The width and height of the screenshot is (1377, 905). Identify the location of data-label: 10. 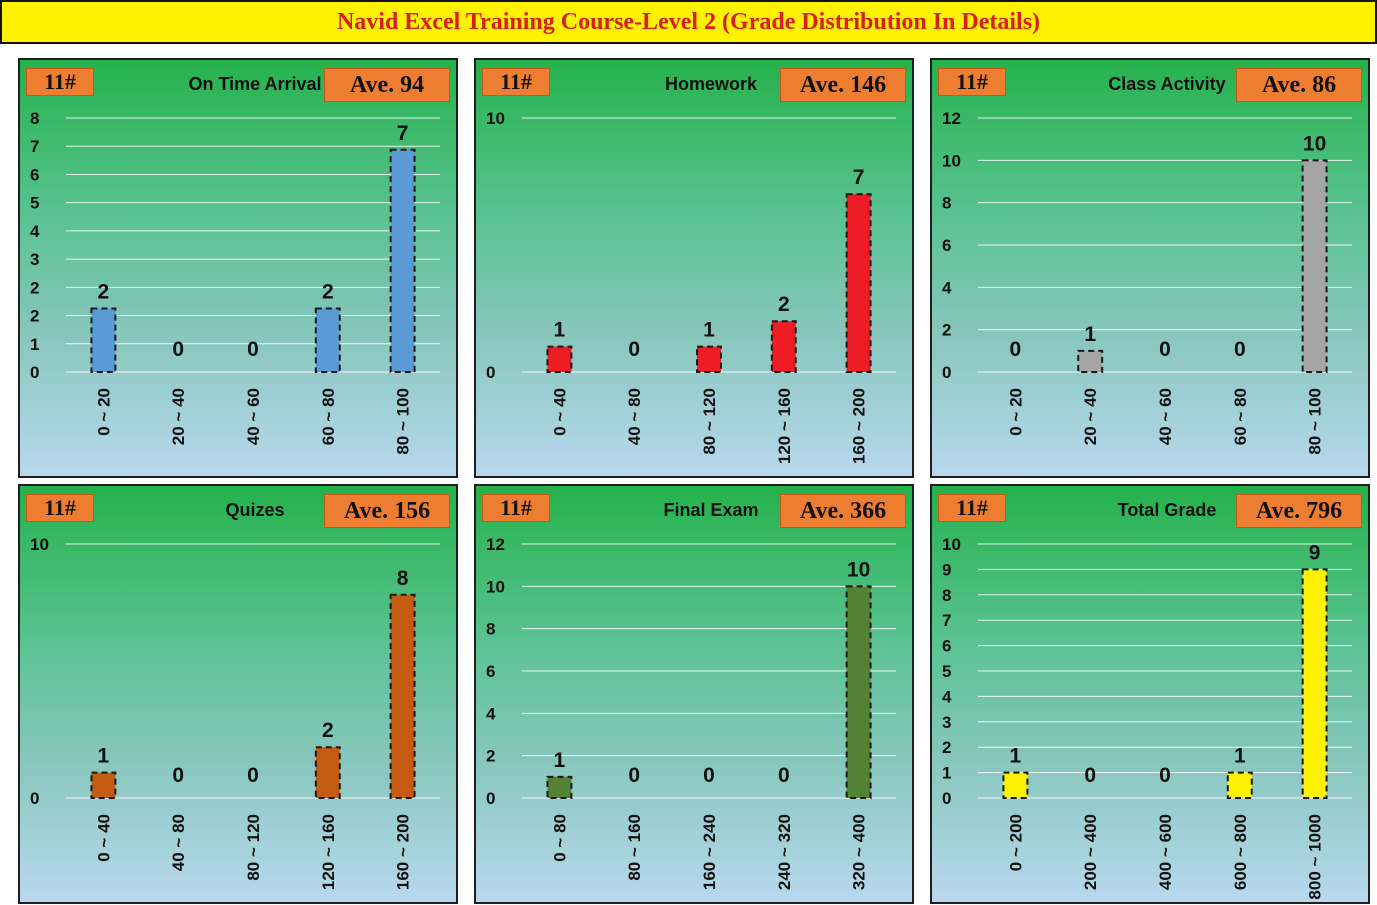
(1314, 143).